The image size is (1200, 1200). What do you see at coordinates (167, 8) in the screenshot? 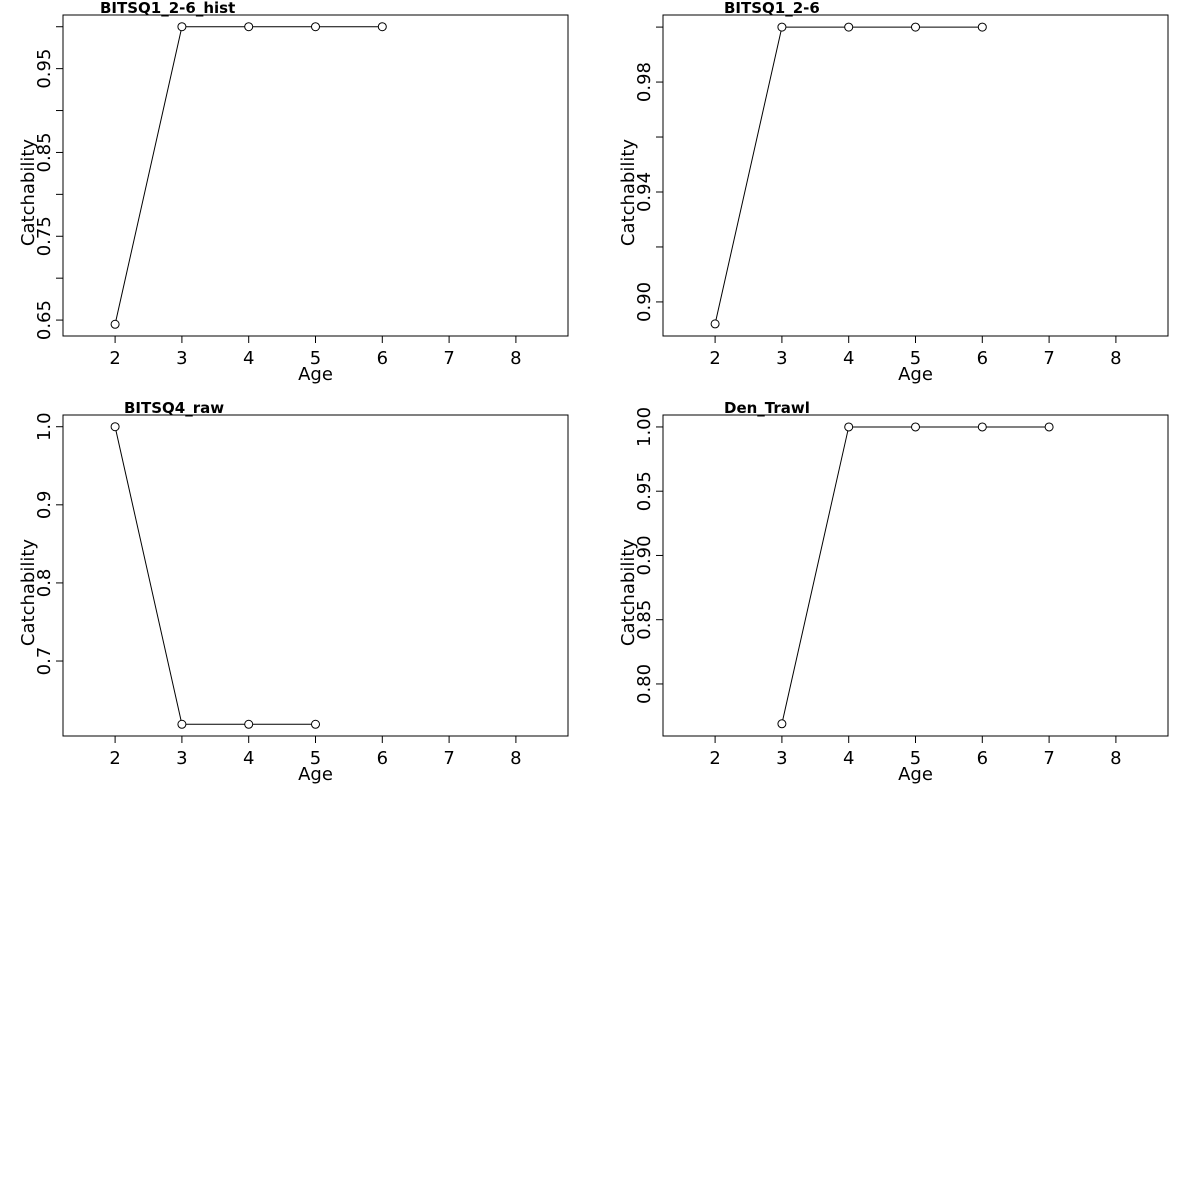
I see `chart-title: BITSQ1_2-6_hist` at bounding box center [167, 8].